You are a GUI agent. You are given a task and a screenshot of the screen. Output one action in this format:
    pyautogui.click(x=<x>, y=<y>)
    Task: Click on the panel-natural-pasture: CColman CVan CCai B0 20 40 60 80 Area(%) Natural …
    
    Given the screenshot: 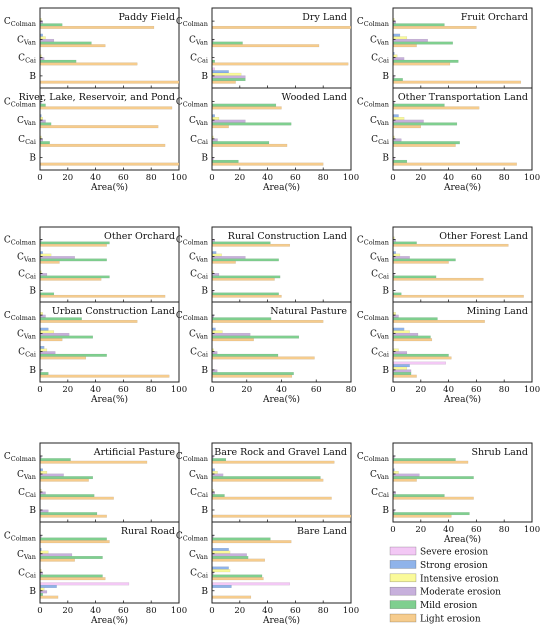 What is the action you would take?
    pyautogui.click(x=266, y=353)
    